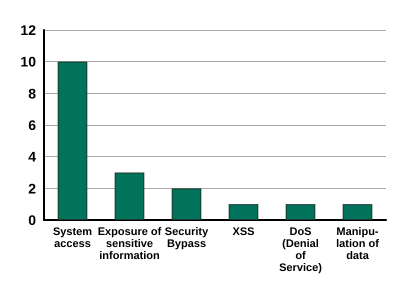 The width and height of the screenshot is (400, 300). Describe the element at coordinates (72, 238) in the screenshot. I see `x-tick-label: System access` at that location.